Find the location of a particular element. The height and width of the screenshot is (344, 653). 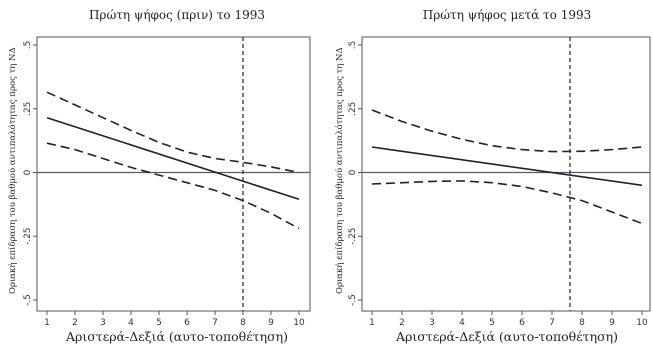

chart-title: Πρώτη ψήφος (πριν) το 1993 is located at coordinates (177, 15).